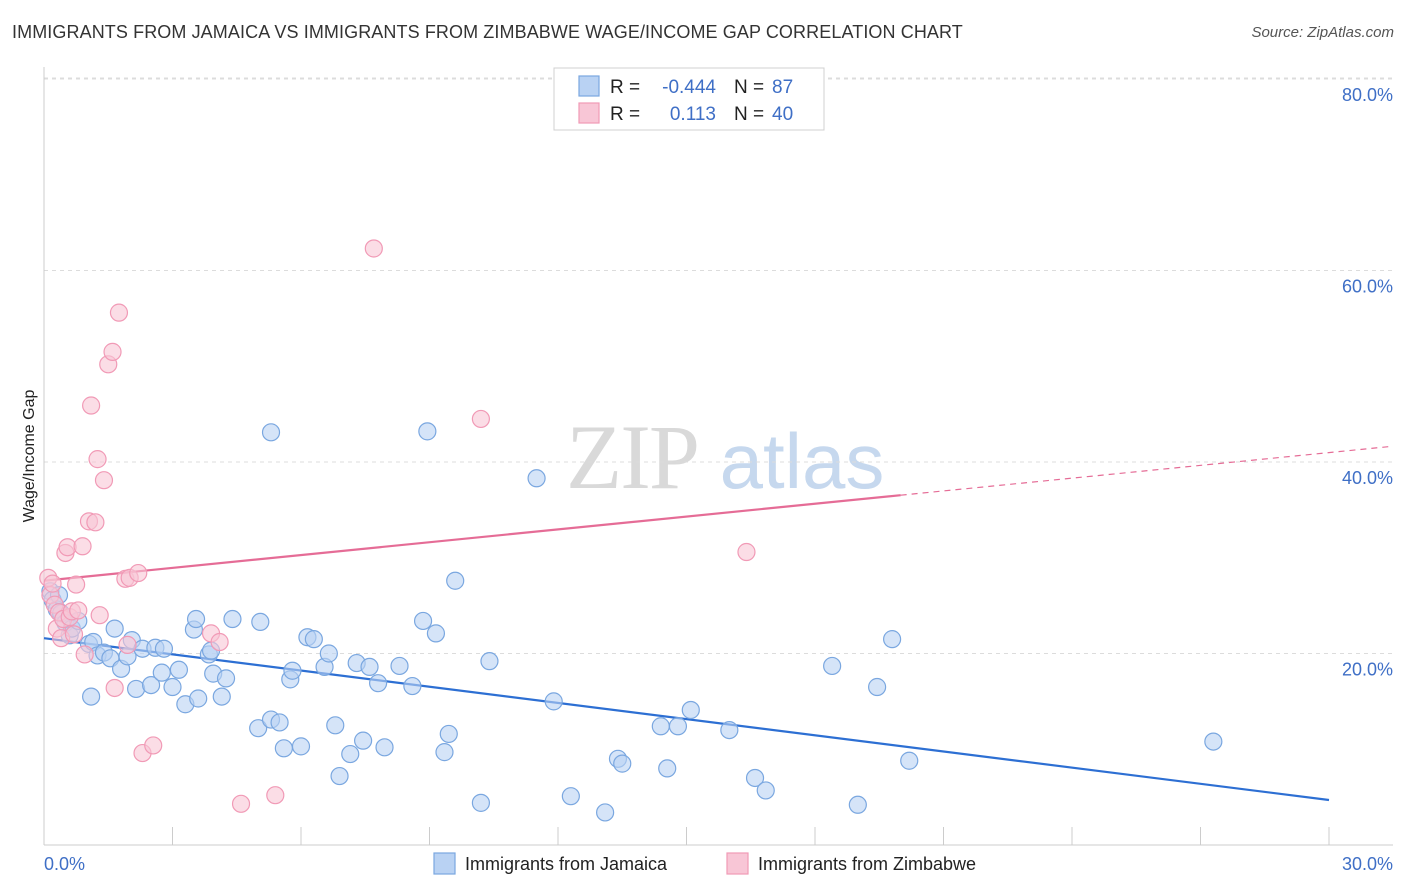 The height and width of the screenshot is (892, 1406). What do you see at coordinates (689, 87) in the screenshot?
I see `legend-r-value-1: -0.444` at bounding box center [689, 87].